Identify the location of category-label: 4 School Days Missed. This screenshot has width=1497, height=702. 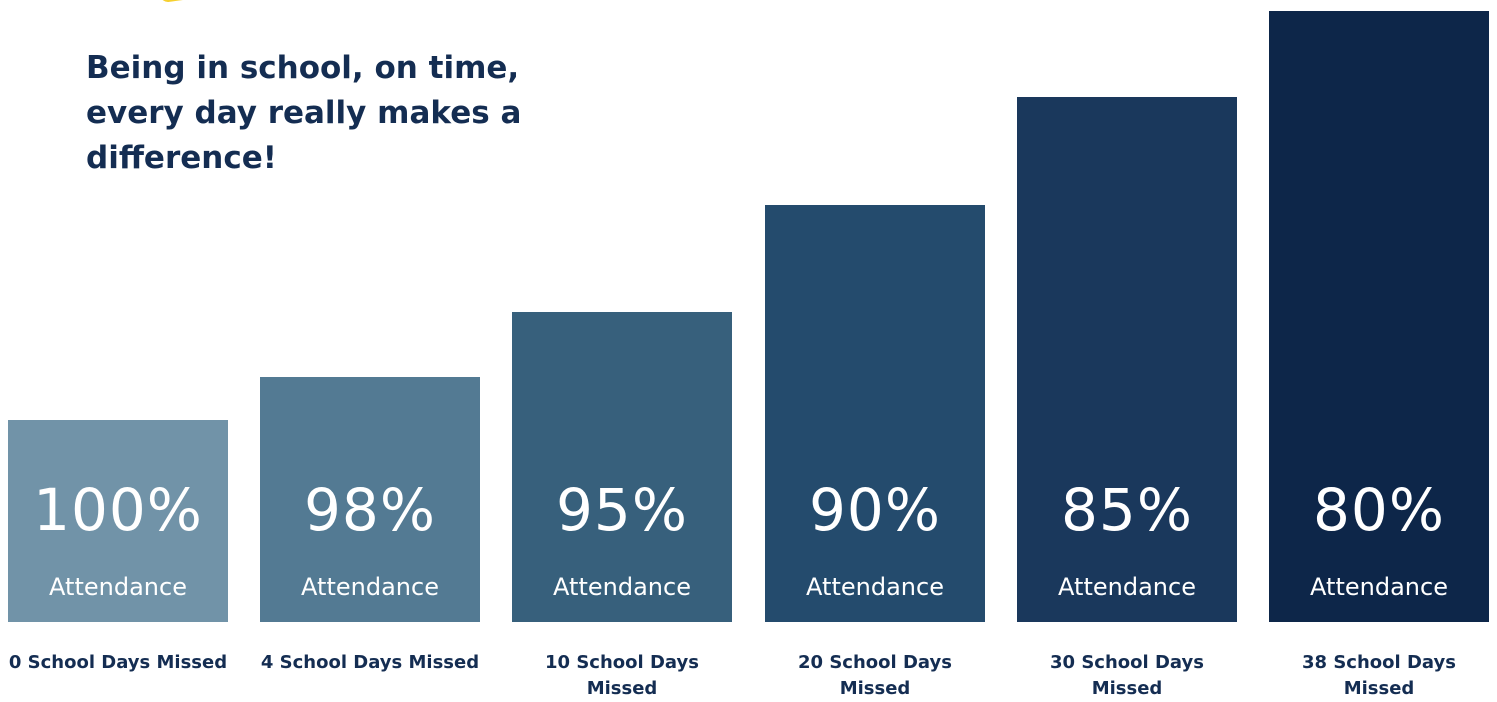
(370, 662).